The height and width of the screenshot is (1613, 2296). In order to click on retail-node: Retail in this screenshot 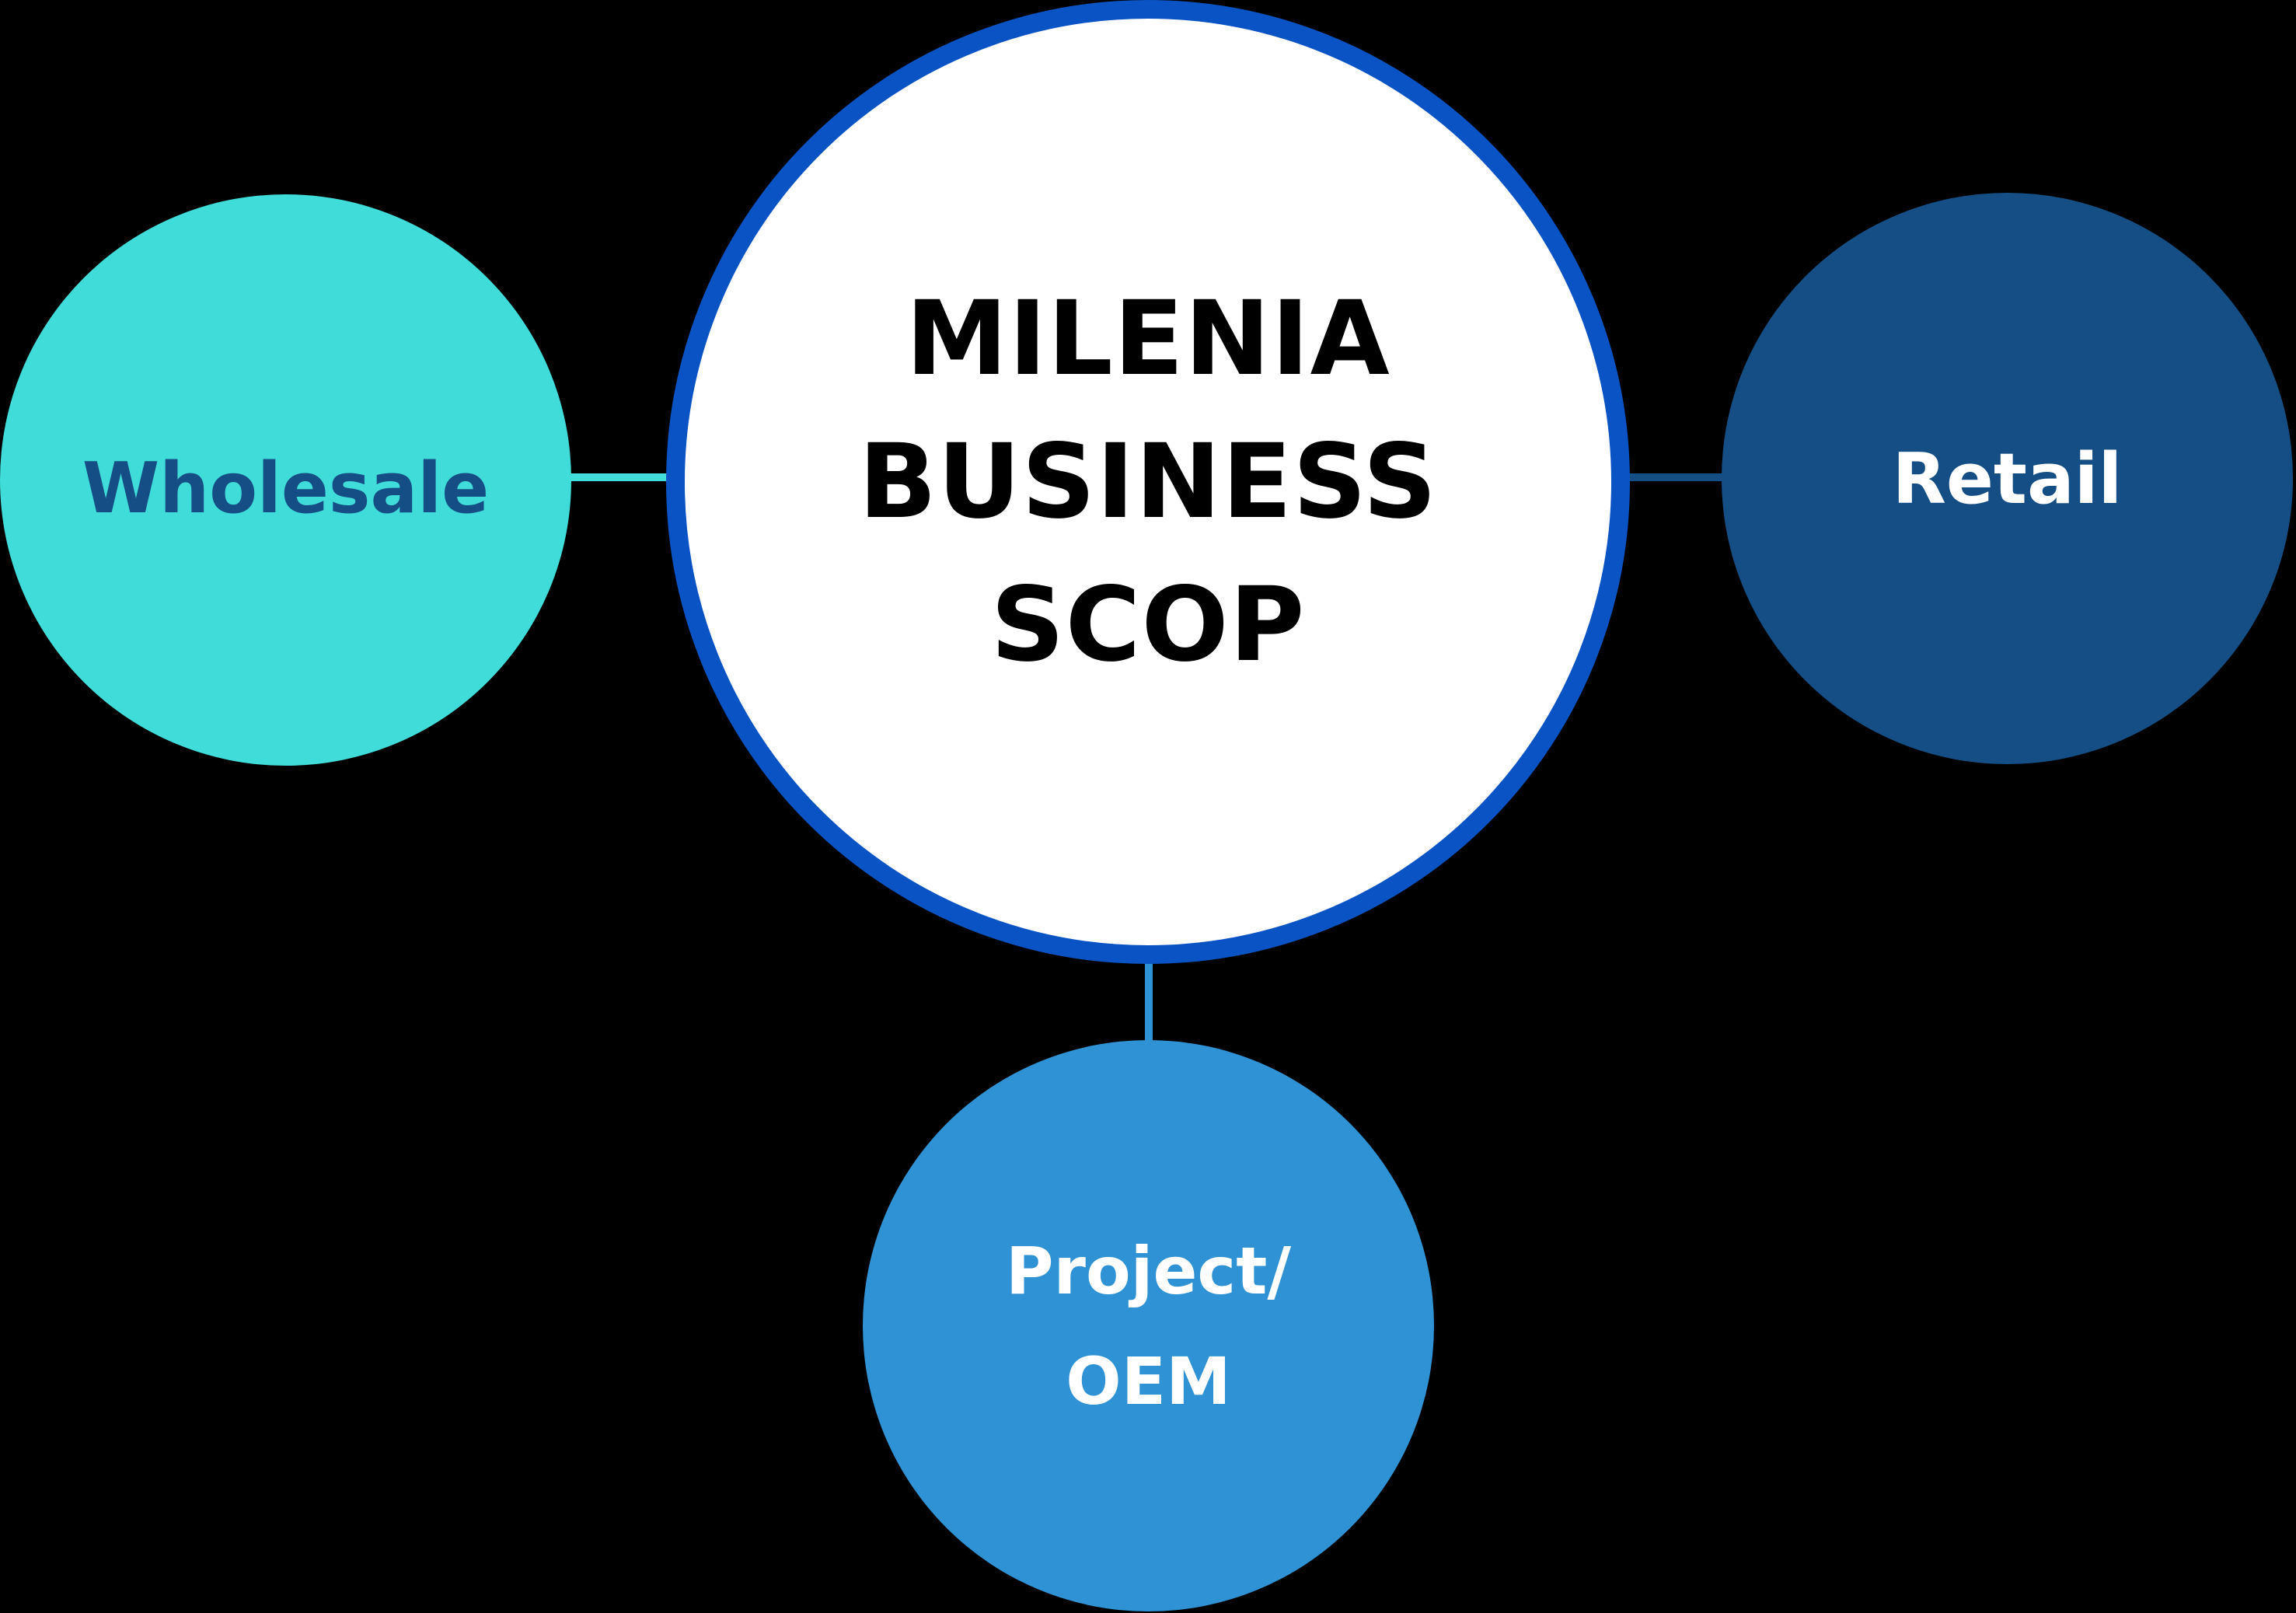, I will do `click(2008, 478)`.